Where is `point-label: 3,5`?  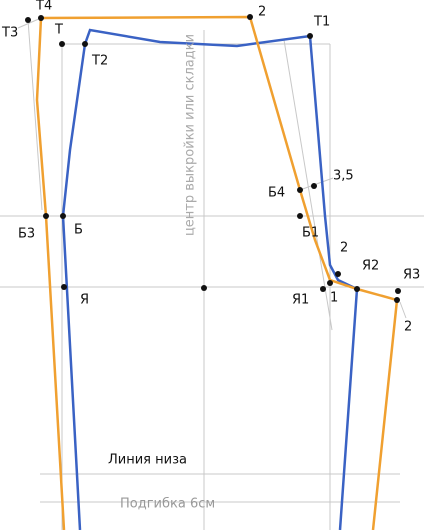 point-label: 3,5 is located at coordinates (343, 176).